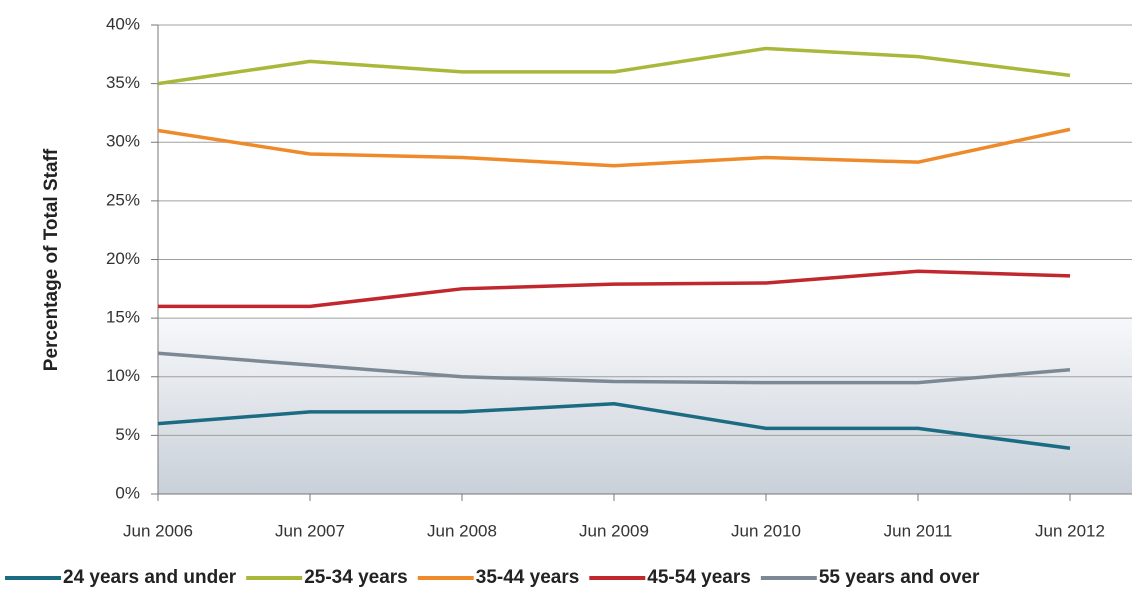 The width and height of the screenshot is (1137, 594). What do you see at coordinates (150, 577) in the screenshot?
I see `legend-label: 24 years and under` at bounding box center [150, 577].